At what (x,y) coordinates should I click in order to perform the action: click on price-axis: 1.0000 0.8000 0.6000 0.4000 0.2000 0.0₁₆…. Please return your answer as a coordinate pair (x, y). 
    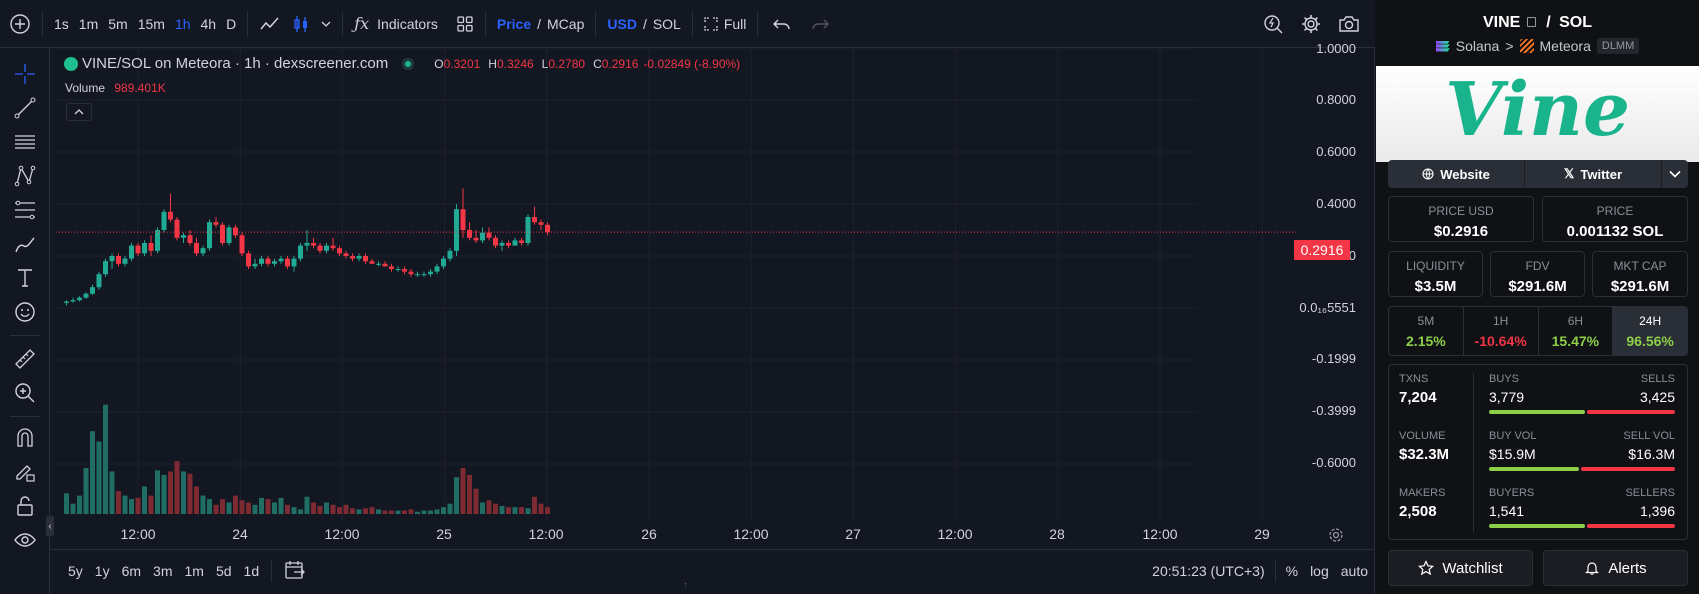
    Looking at the image, I should click on (1326, 280).